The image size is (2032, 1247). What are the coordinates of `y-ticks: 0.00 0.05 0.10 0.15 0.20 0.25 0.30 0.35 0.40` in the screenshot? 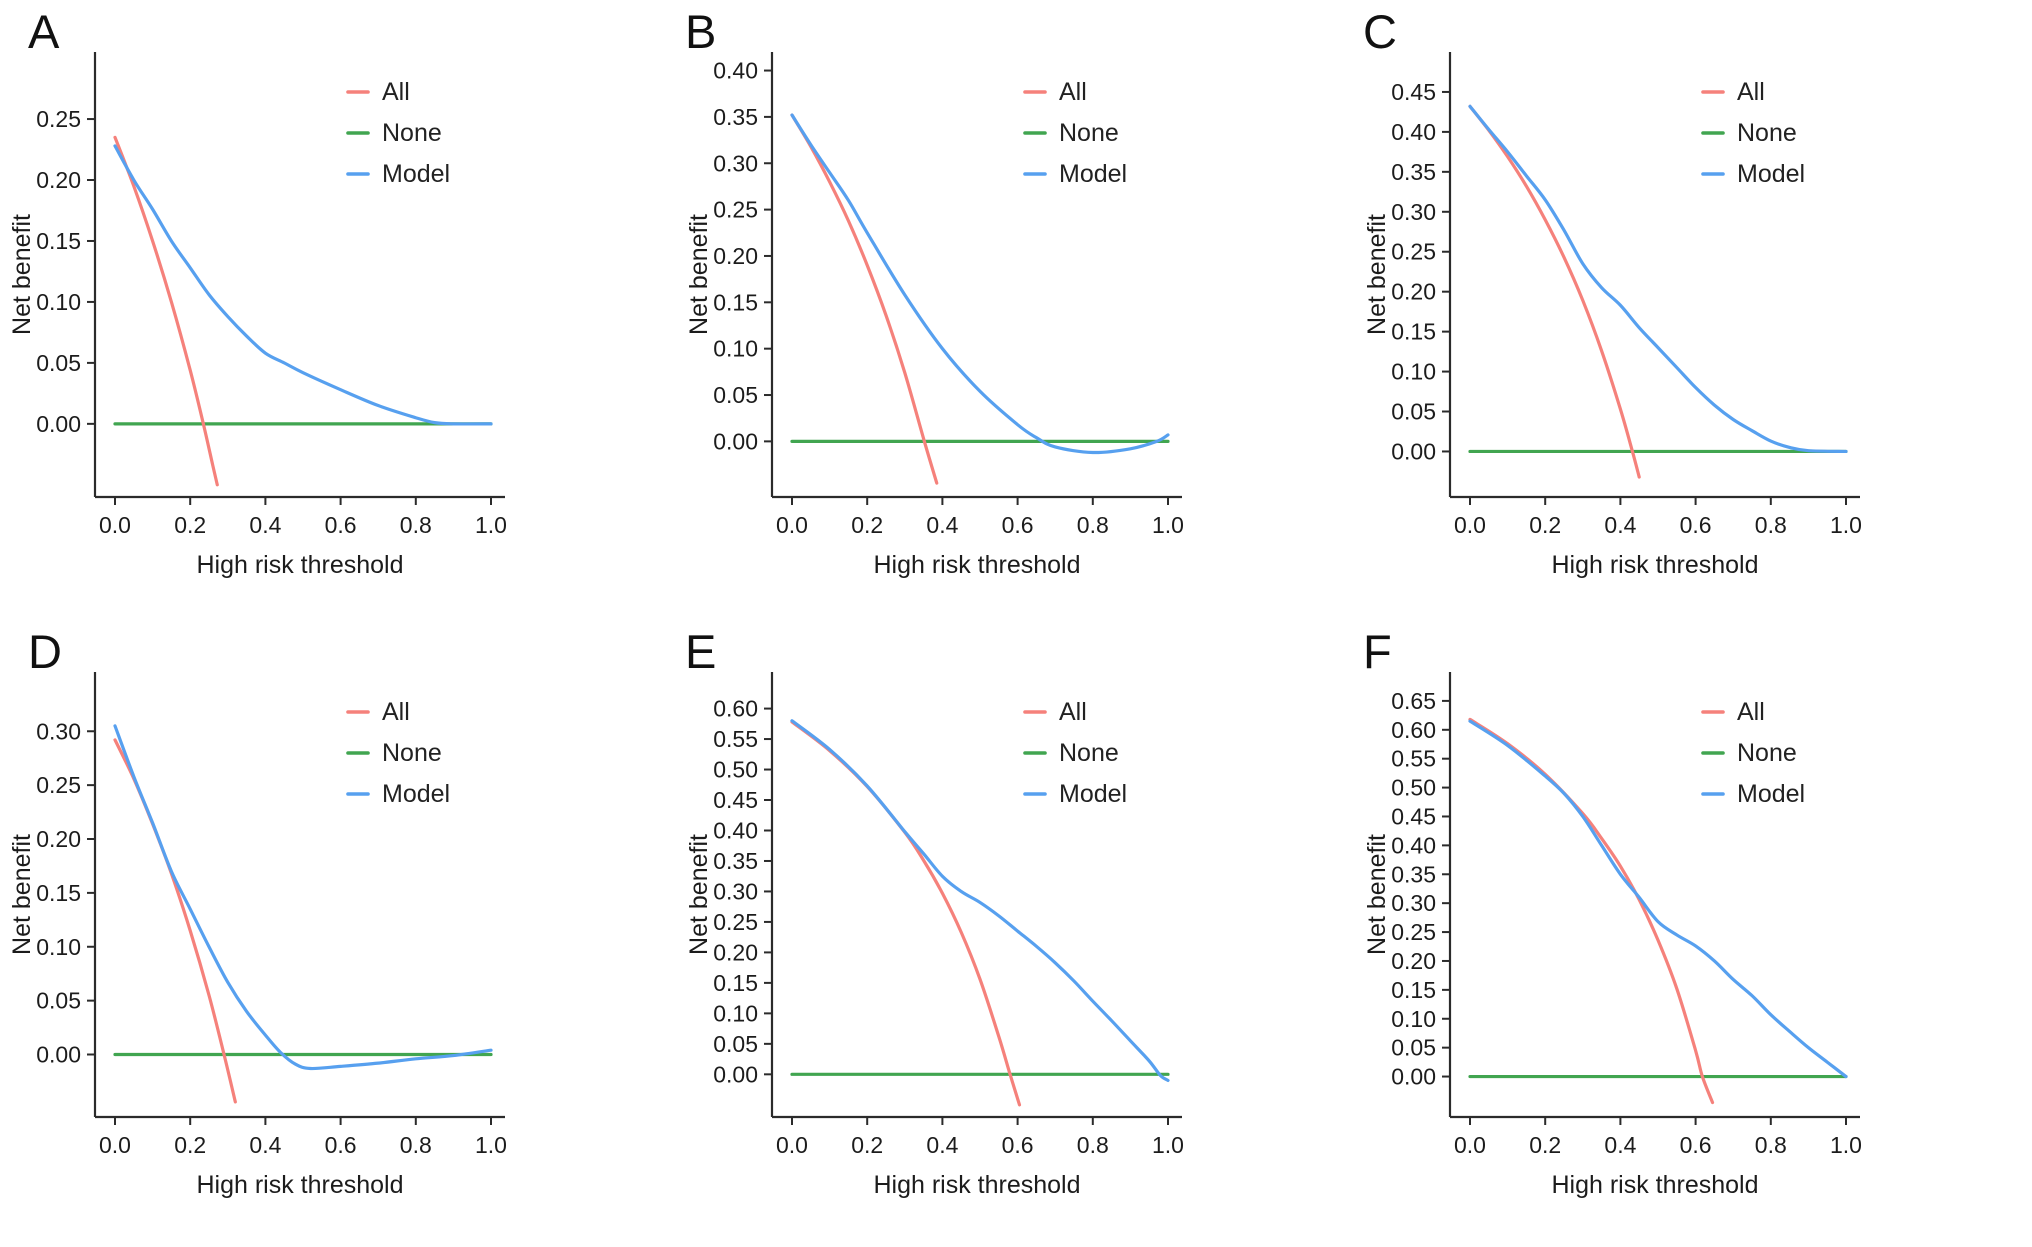 It's located at (742, 256).